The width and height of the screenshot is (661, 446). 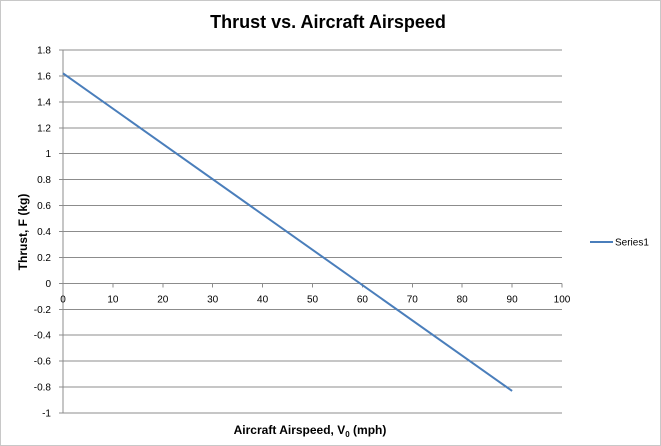 What do you see at coordinates (290, 430) in the screenshot?
I see `x-axis-title-main: Aircraft Airspeed, V` at bounding box center [290, 430].